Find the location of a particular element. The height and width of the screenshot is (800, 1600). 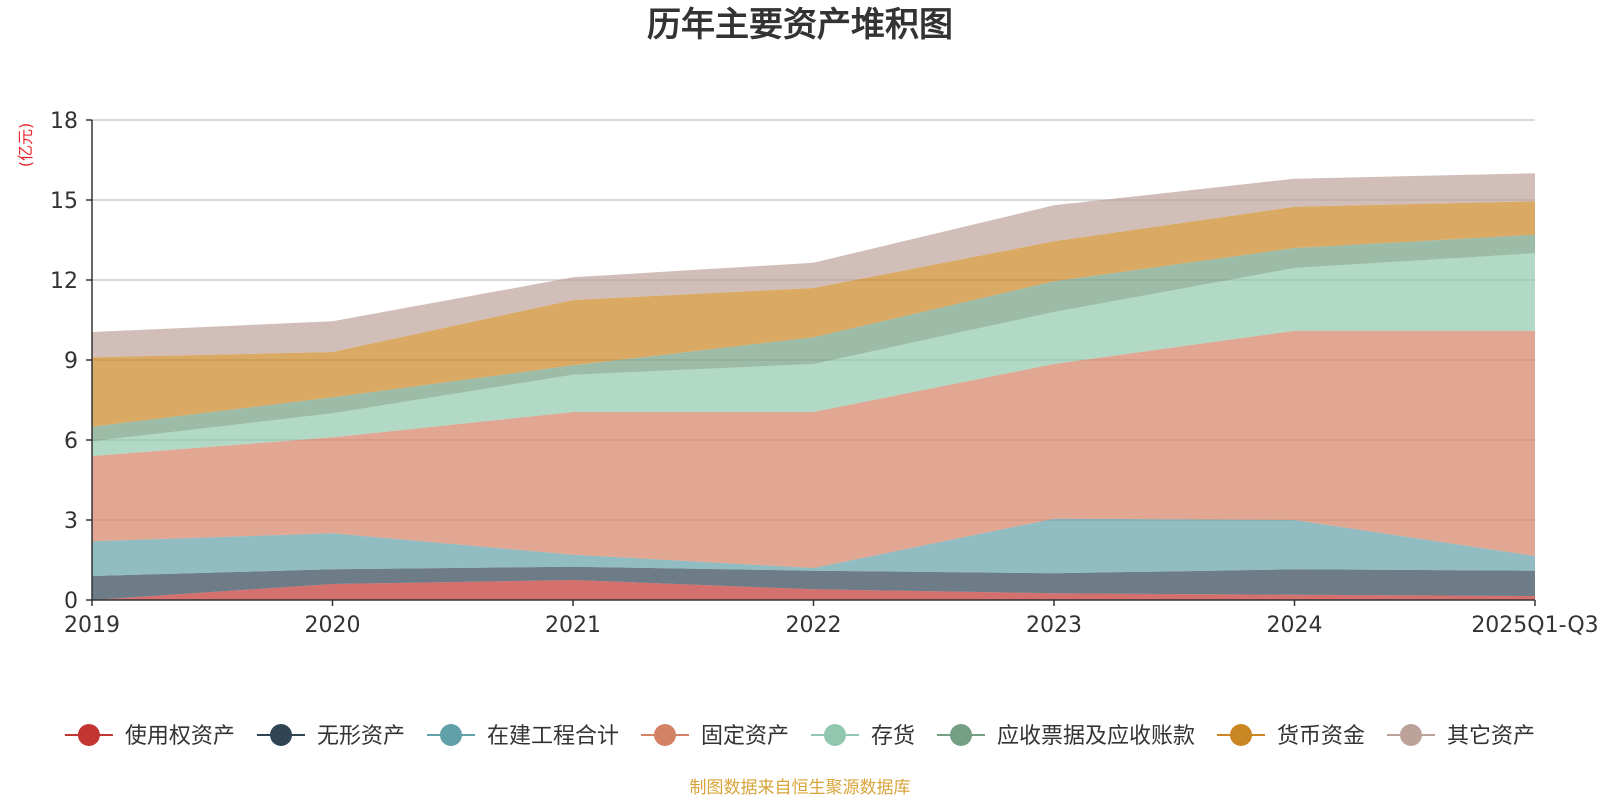

x-tick-label: 2023 is located at coordinates (1054, 625).